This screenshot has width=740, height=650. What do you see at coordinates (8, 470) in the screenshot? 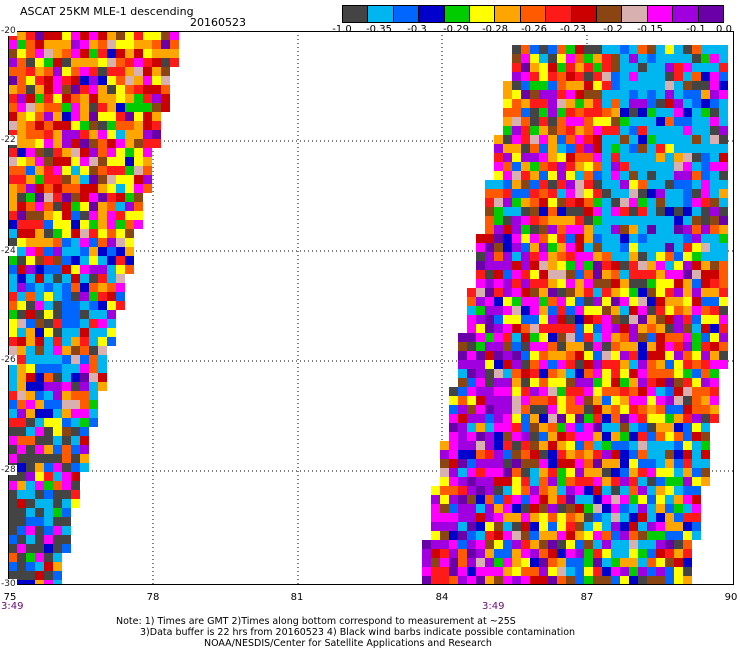
I see `y-tick-label: -28` at bounding box center [8, 470].